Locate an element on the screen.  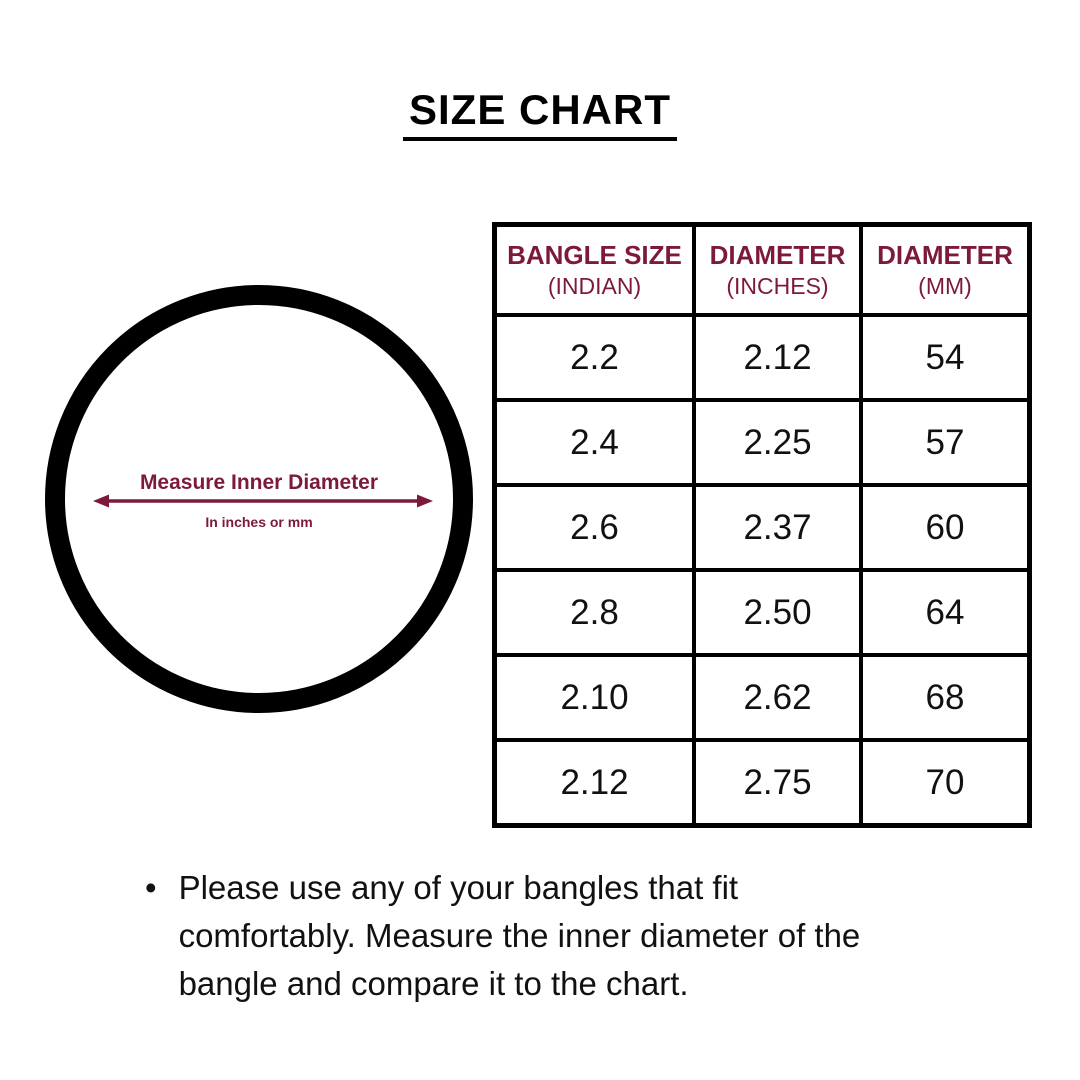
table-row: 2.6 2.37 60 is located at coordinates (762, 527).